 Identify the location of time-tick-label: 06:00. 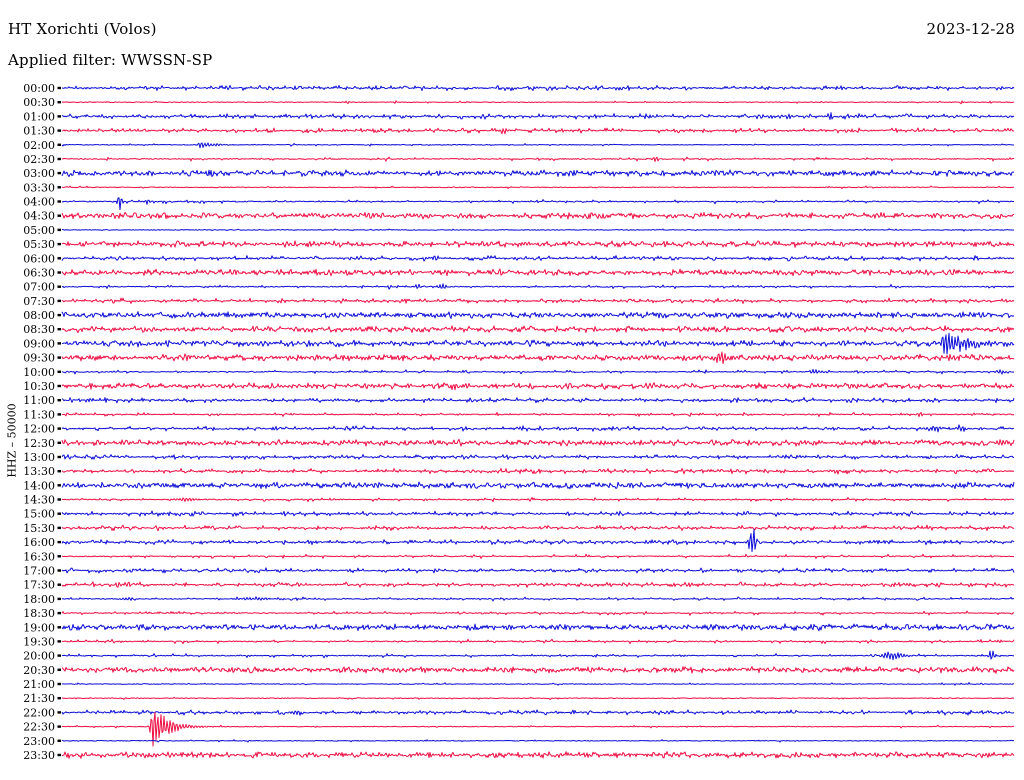
(39, 258).